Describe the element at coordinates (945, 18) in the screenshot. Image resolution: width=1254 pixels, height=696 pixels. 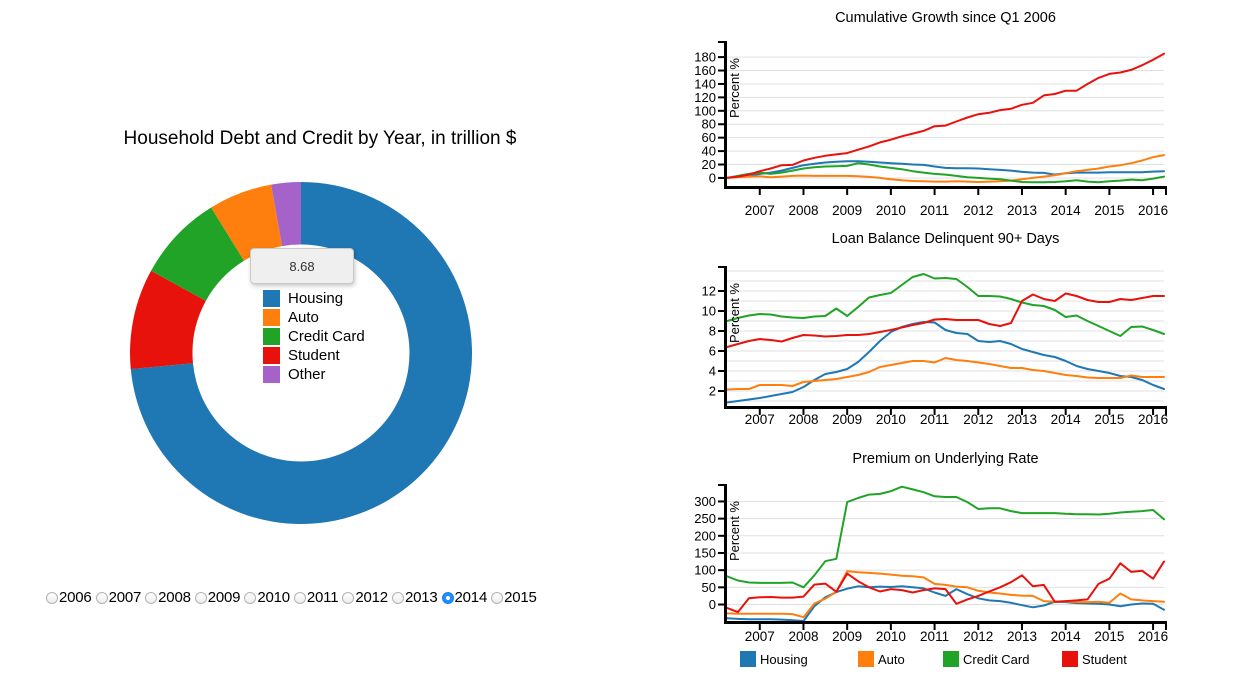
I see `chart-title: Cumulative Growth since Q1 2006` at that location.